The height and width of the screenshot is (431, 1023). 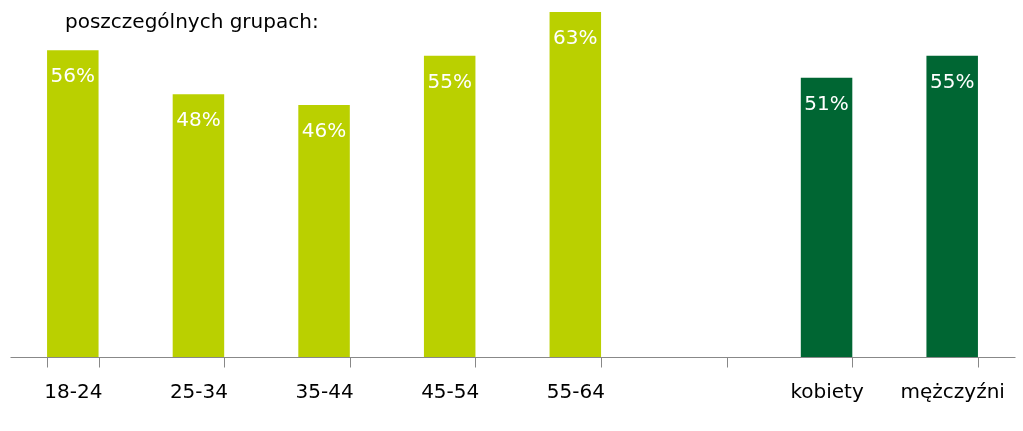 What do you see at coordinates (827, 390) in the screenshot?
I see `x-tick-label: kobiety` at bounding box center [827, 390].